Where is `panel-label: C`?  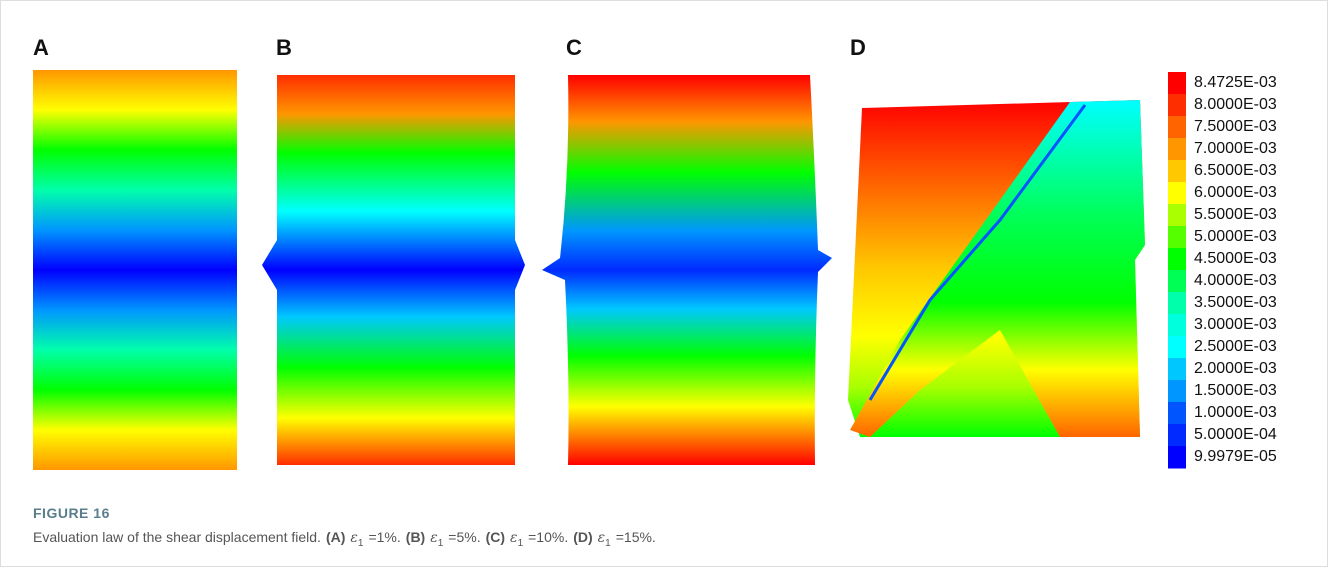
panel-label: C is located at coordinates (574, 47).